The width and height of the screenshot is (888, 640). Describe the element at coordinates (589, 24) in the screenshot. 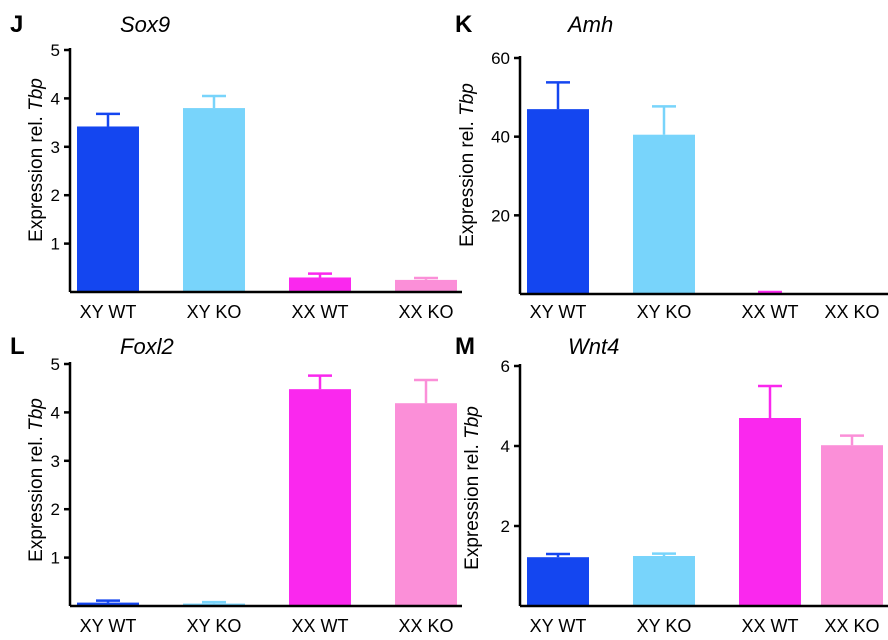

I see `chart-title: Amh` at that location.